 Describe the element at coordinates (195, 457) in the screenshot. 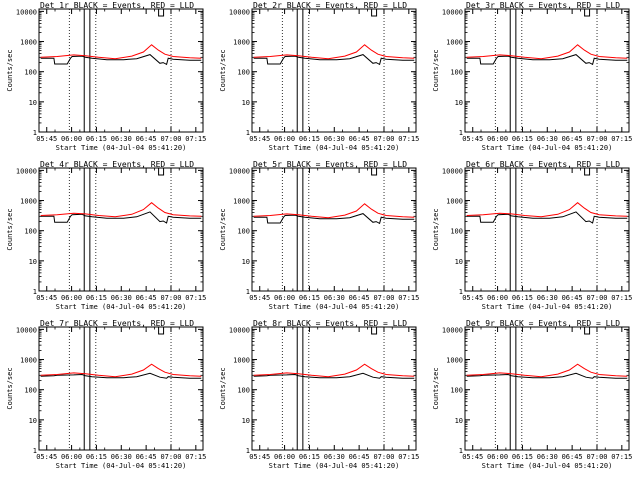

I see `chart-7-xtick-label: 07:15` at that location.